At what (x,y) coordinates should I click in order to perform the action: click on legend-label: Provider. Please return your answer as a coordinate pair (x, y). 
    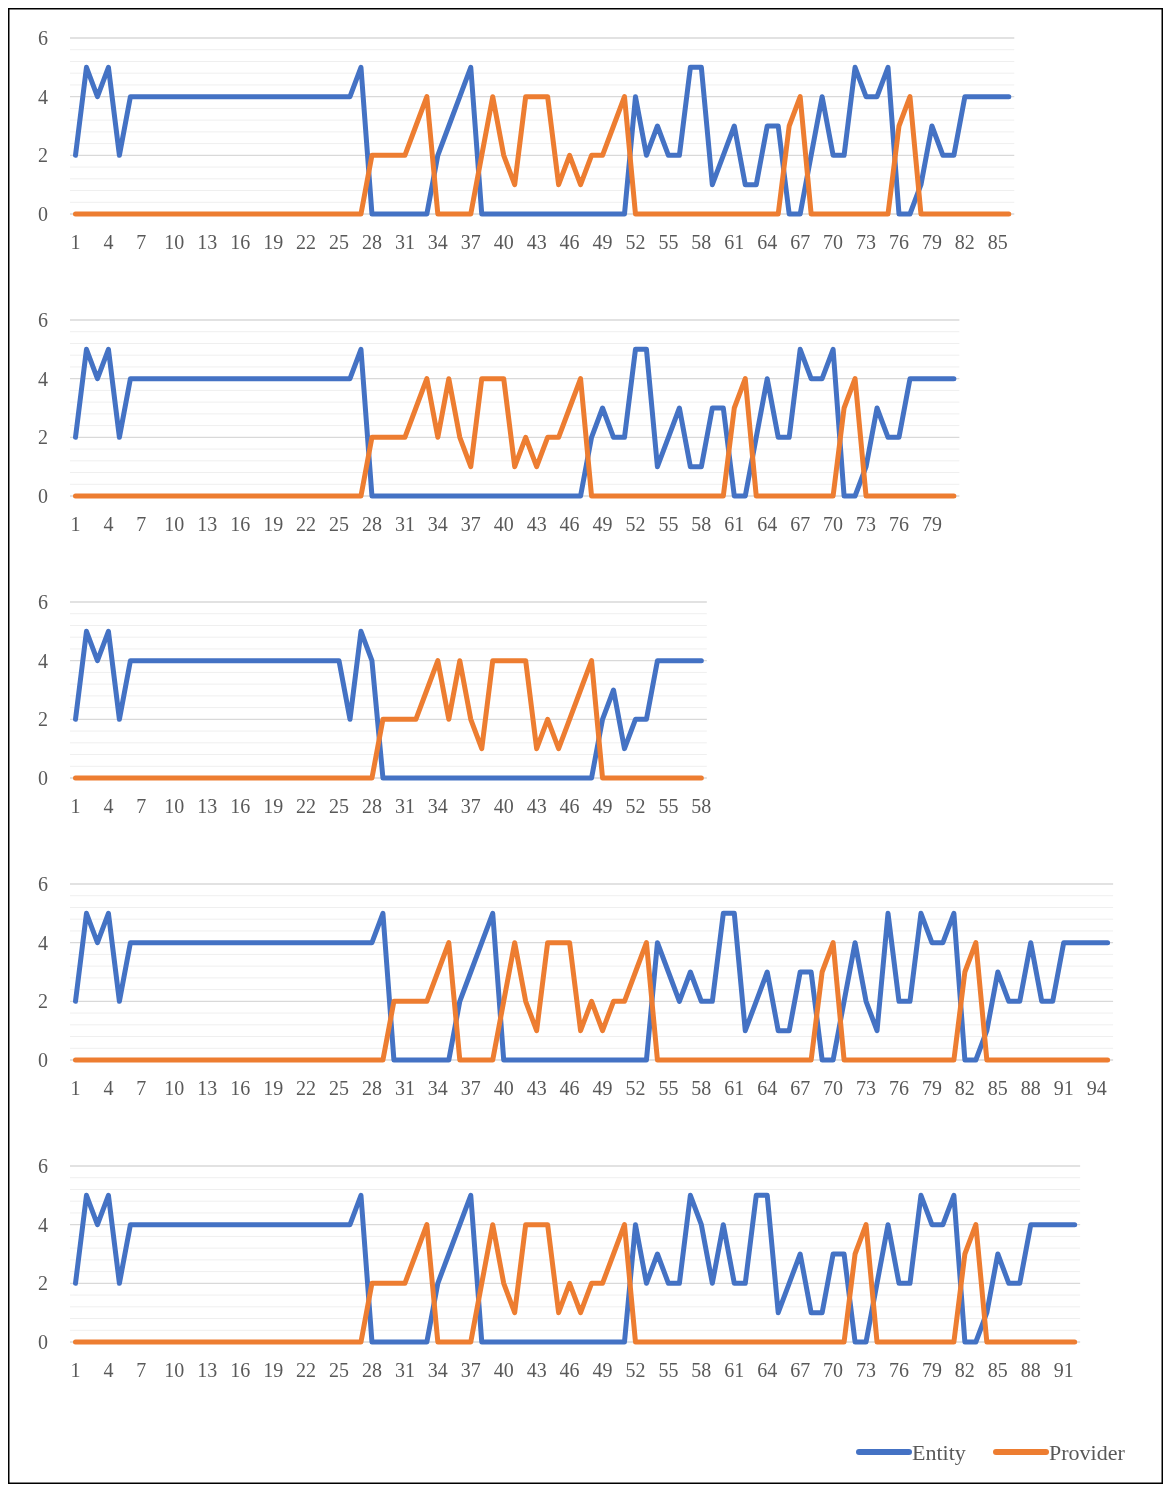
    Looking at the image, I should click on (1087, 1452).